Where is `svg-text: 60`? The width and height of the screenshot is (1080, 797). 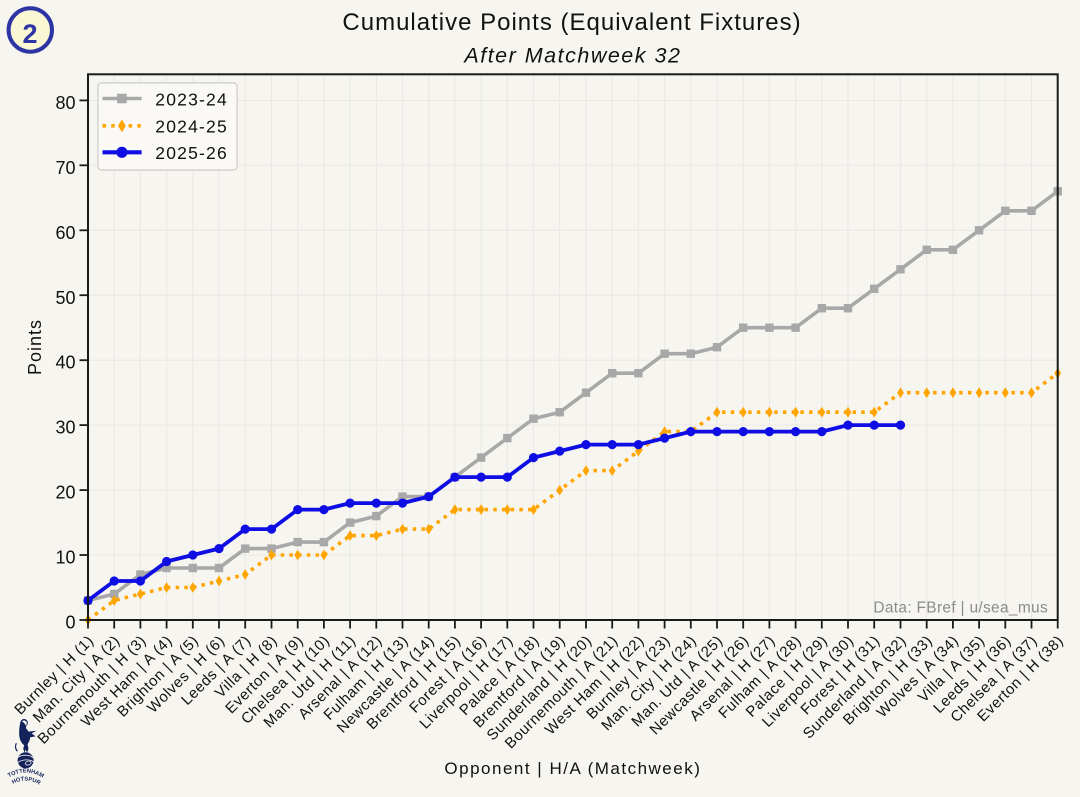
svg-text: 60 is located at coordinates (65, 233).